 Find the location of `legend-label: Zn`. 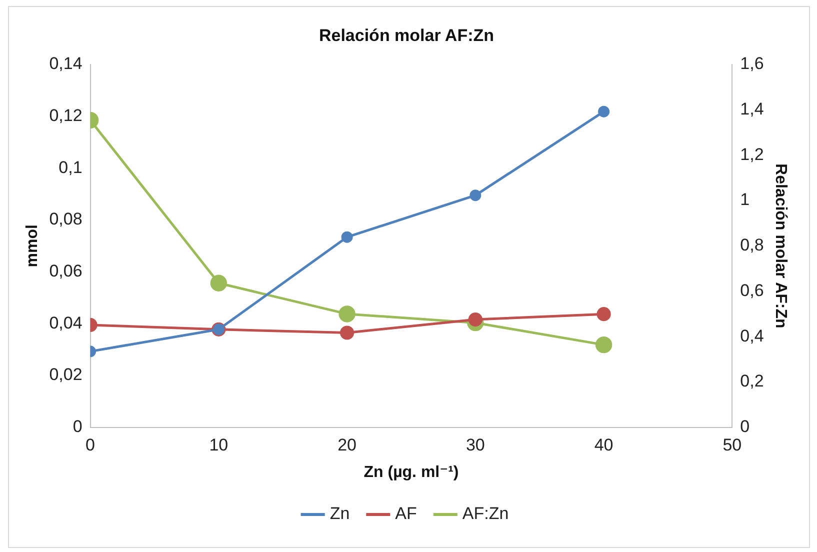

legend-label: Zn is located at coordinates (340, 514).